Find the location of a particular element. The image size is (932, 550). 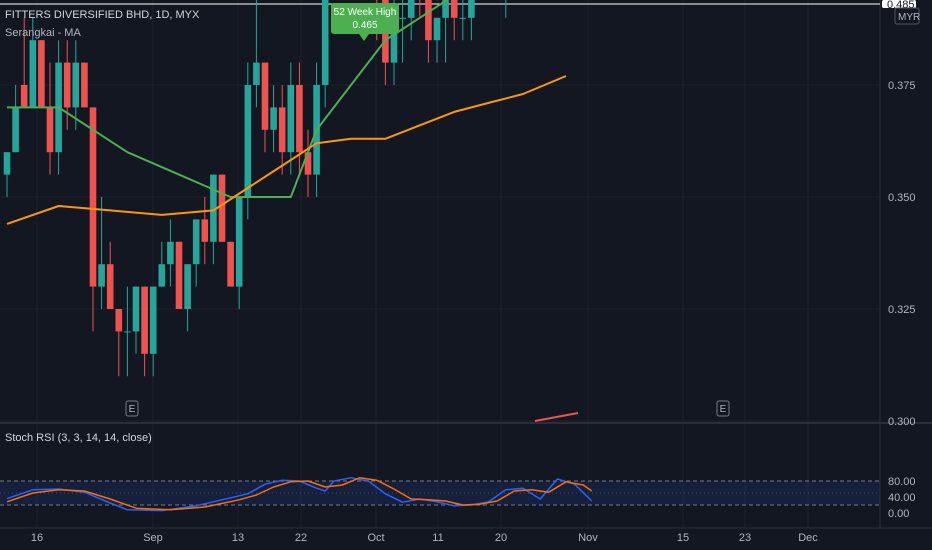

price-tag-top: 0.485 is located at coordinates (901, 5).